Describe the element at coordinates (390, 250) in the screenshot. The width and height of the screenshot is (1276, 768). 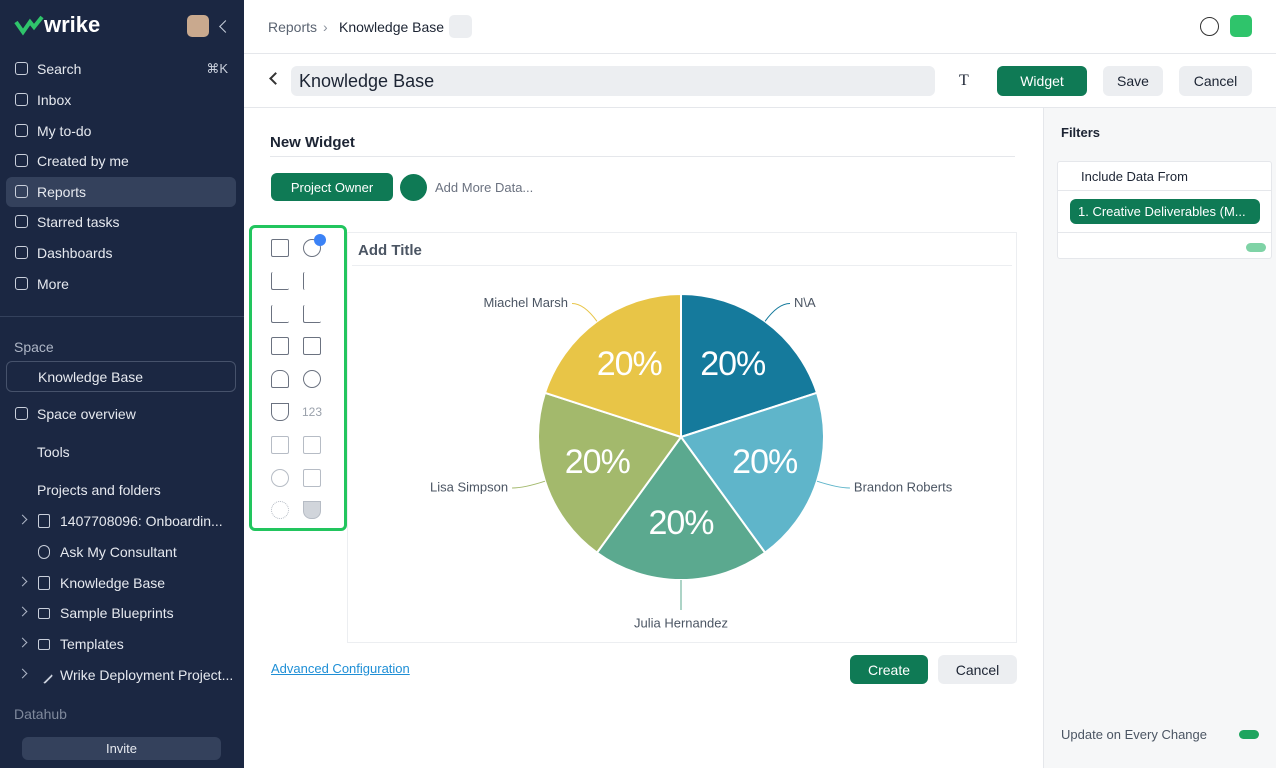
I see `widget-title: Add Title` at that location.